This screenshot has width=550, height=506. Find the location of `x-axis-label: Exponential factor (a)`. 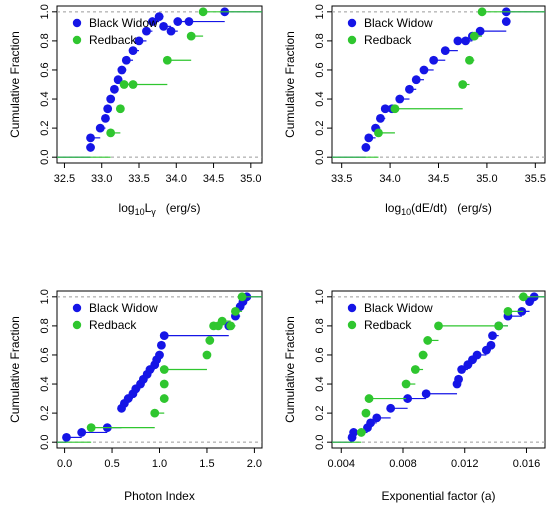

x-axis-label: Exponential factor (a) is located at coordinates (438, 496).